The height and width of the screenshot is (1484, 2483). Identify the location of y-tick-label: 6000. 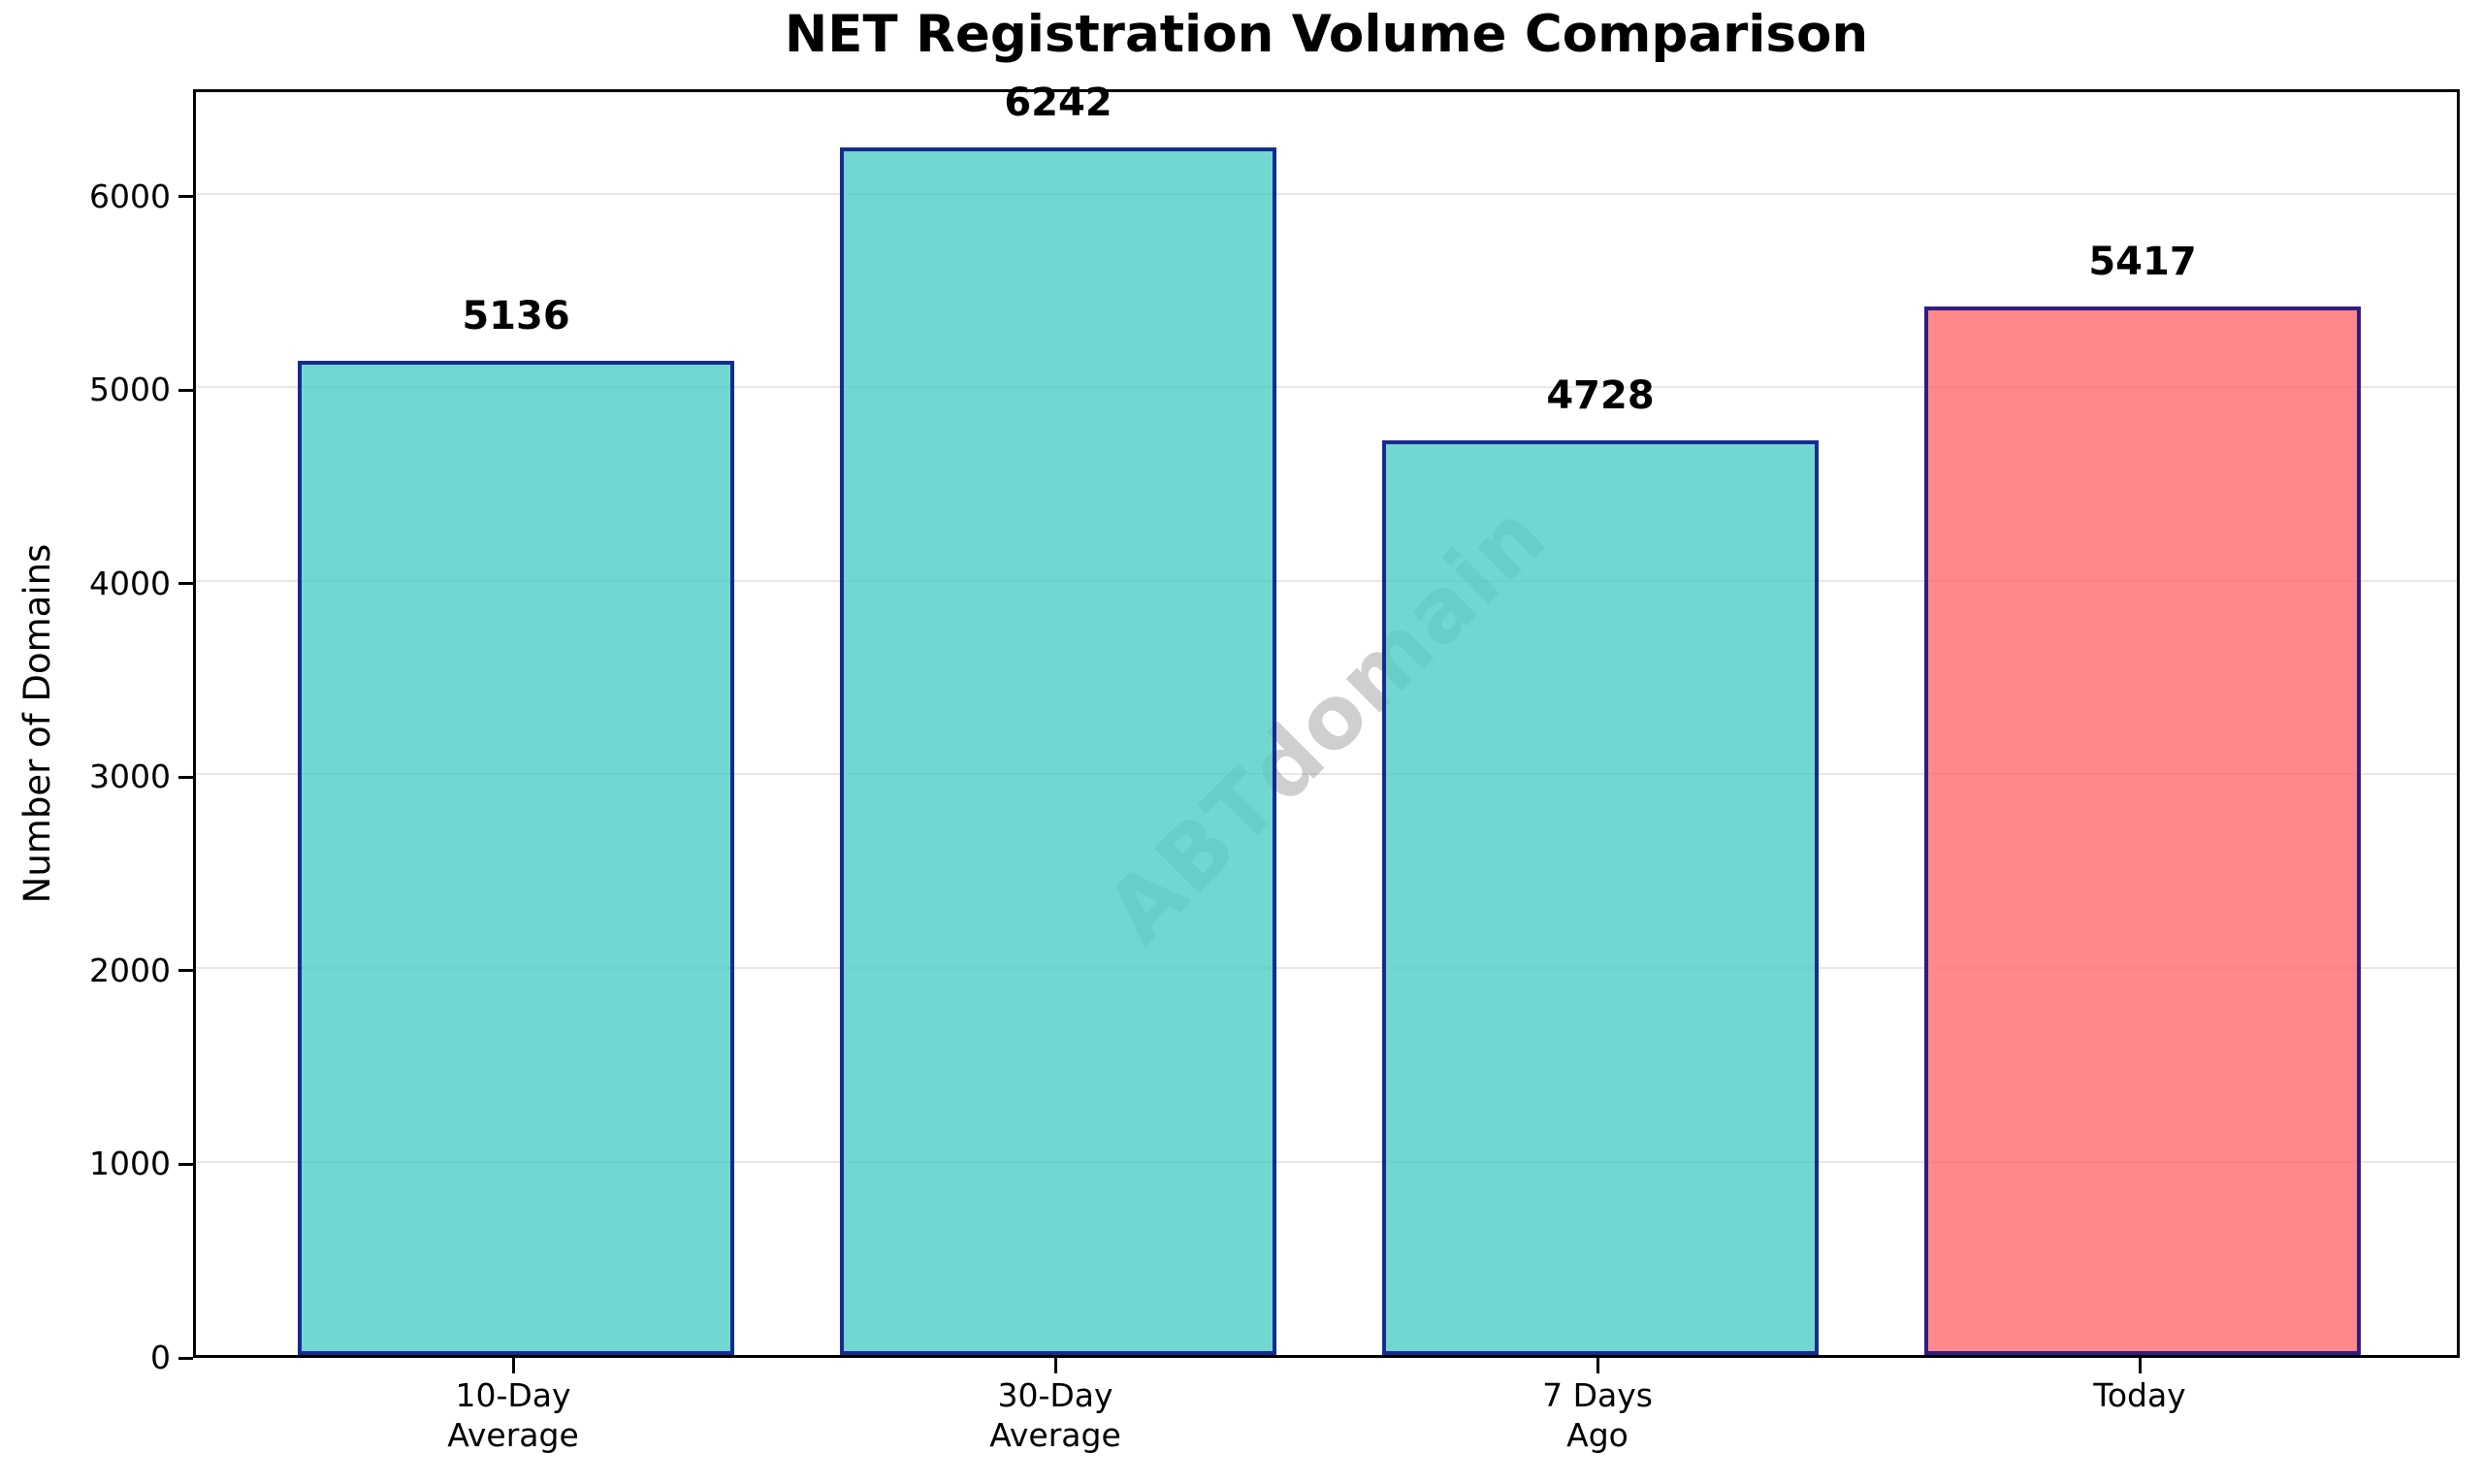
(130, 196).